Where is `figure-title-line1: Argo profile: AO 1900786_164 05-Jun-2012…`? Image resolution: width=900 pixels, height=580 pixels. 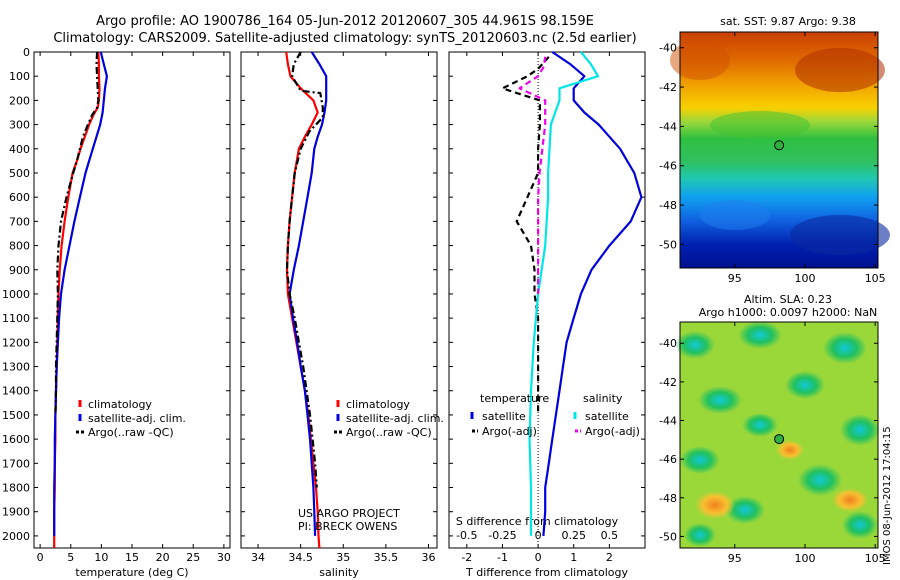 figure-title-line1: Argo profile: AO 1900786_164 05-Jun-2012… is located at coordinates (345, 21).